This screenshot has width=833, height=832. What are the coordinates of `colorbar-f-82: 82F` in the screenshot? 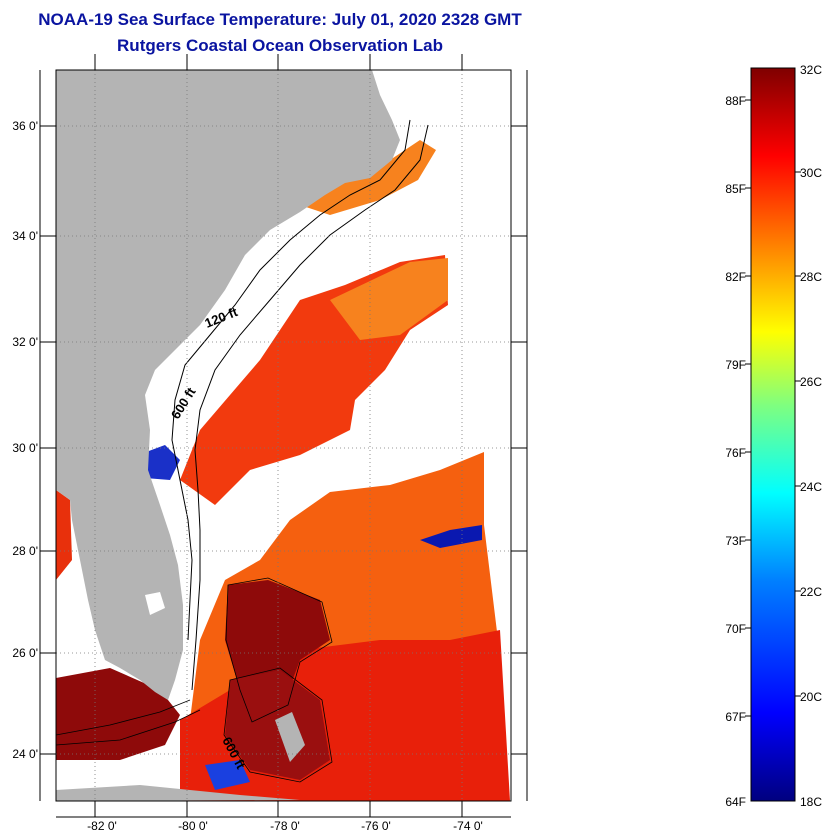 It's located at (735, 277).